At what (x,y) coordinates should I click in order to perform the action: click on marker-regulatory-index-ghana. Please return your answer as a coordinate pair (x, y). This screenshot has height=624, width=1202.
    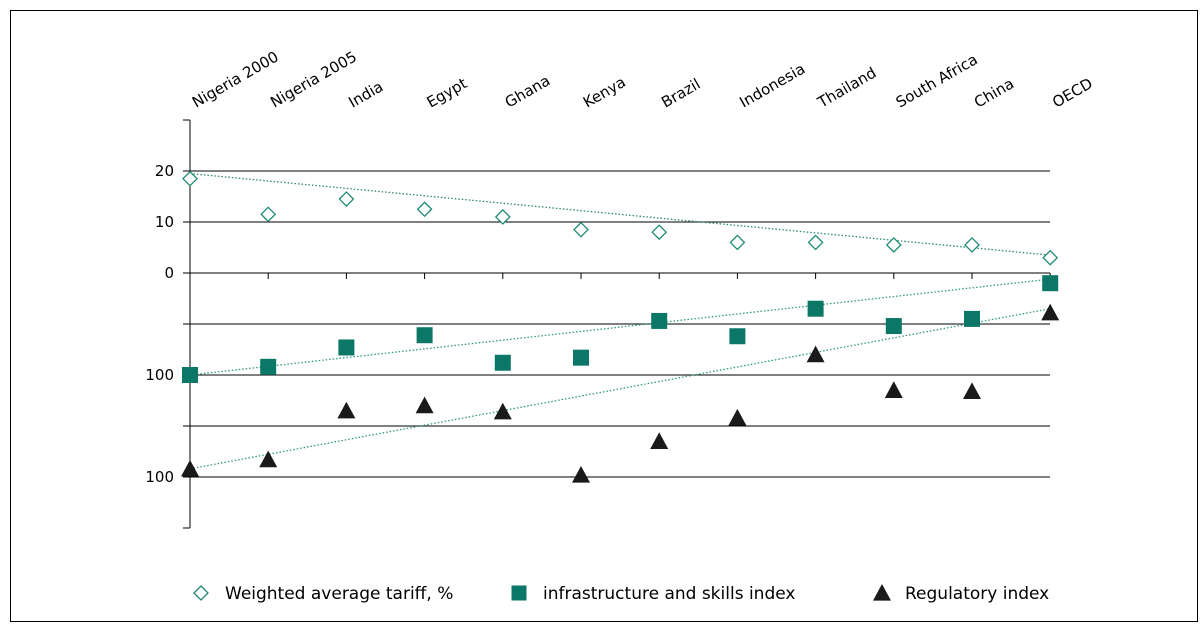
    Looking at the image, I should click on (502, 411).